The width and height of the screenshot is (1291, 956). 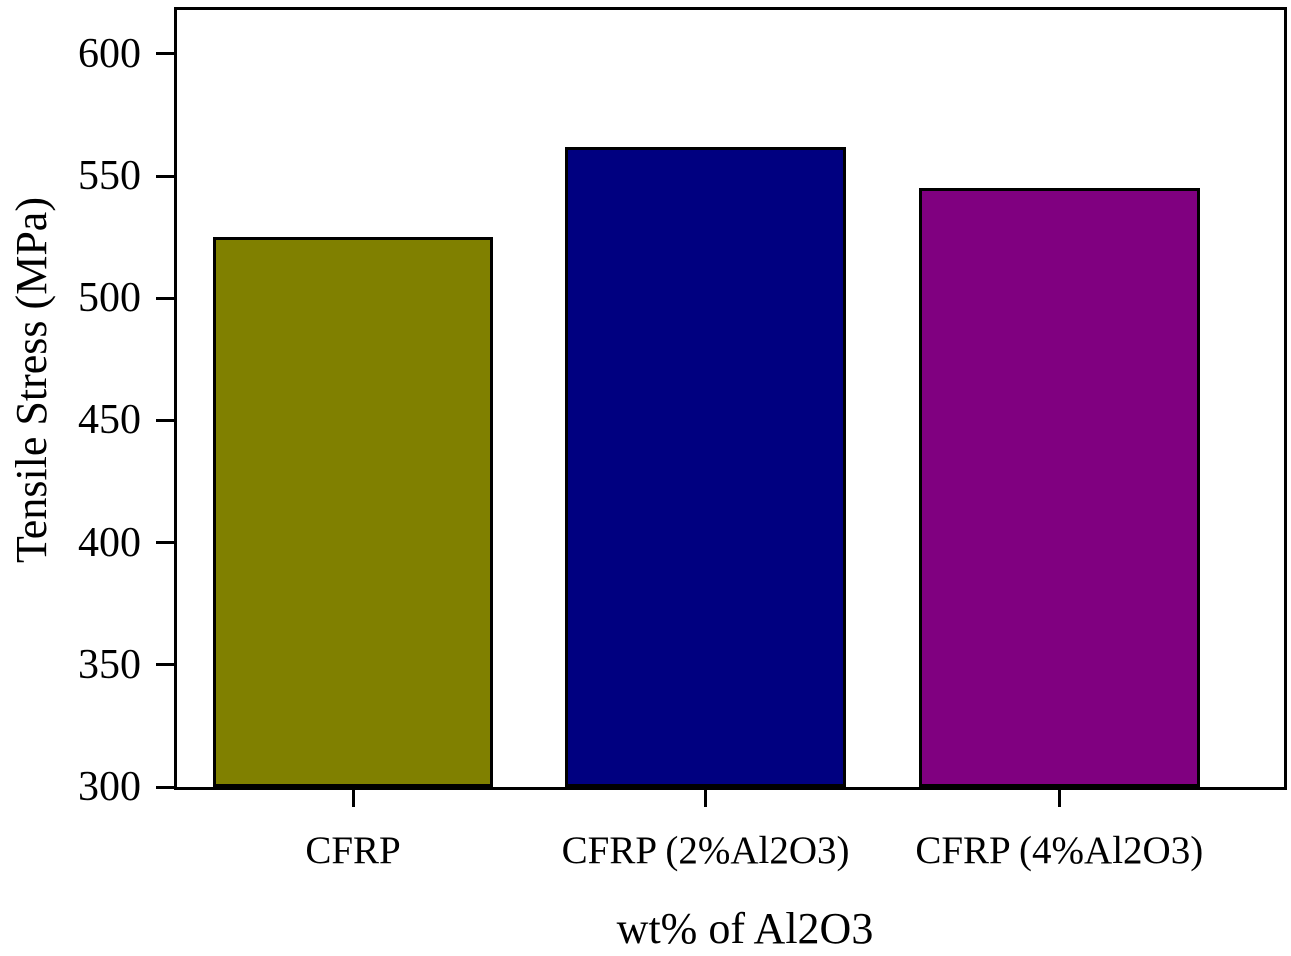 I want to click on y-tick-label-400: 400, so click(x=109, y=542).